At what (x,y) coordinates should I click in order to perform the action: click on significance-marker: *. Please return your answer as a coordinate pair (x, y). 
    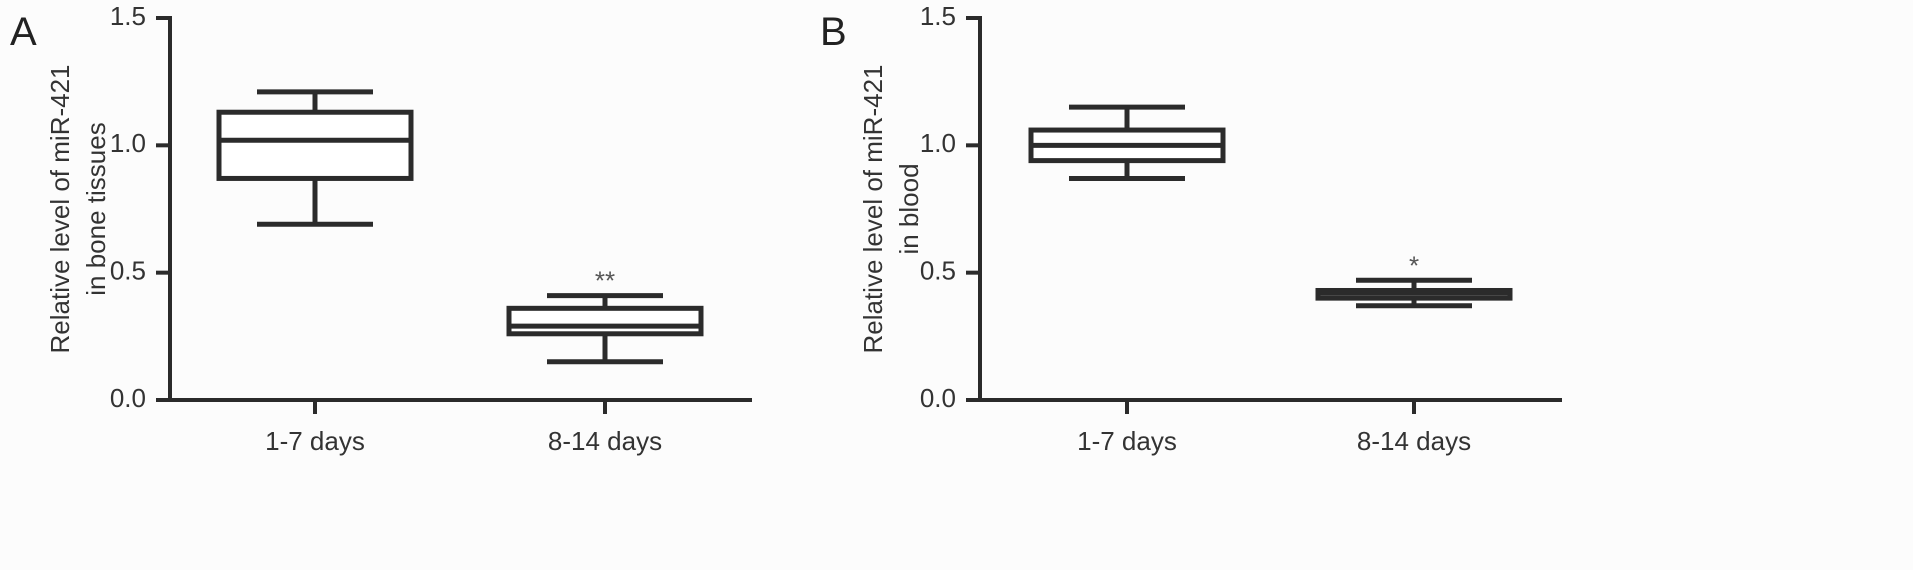
    Looking at the image, I should click on (1414, 265).